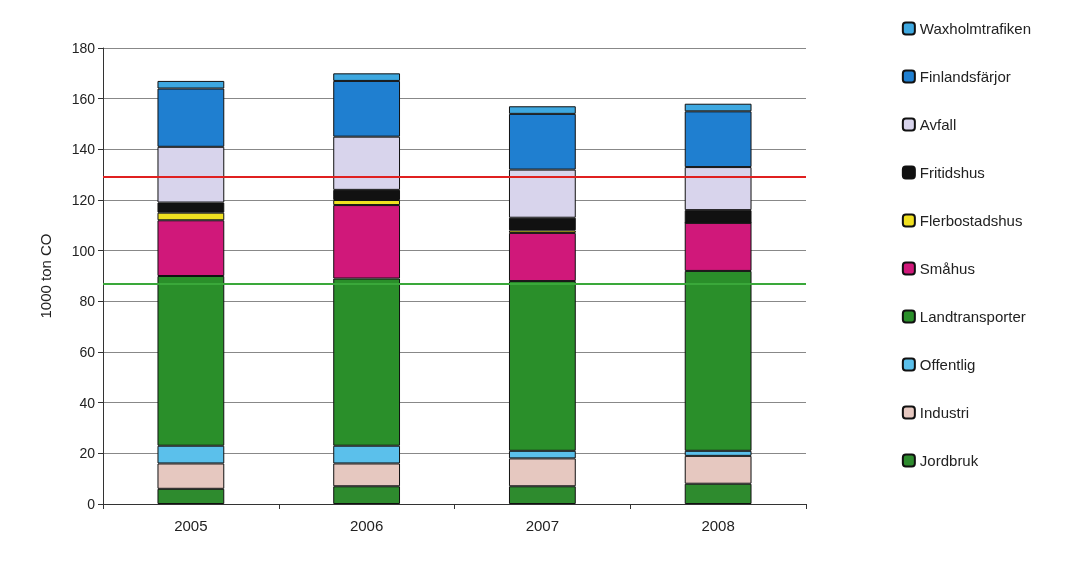 This screenshot has height=562, width=1074. I want to click on legend-label: Waxholmtrafiken, so click(975, 28).